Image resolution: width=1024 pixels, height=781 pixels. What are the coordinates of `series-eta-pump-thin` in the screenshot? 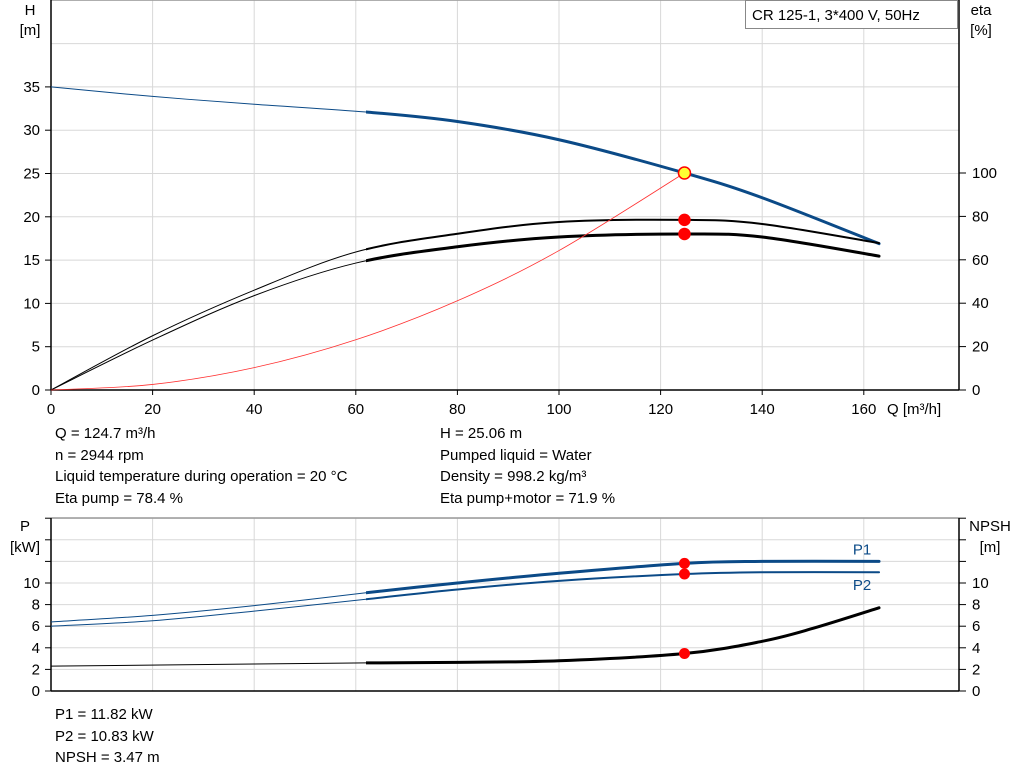 It's located at (208, 319).